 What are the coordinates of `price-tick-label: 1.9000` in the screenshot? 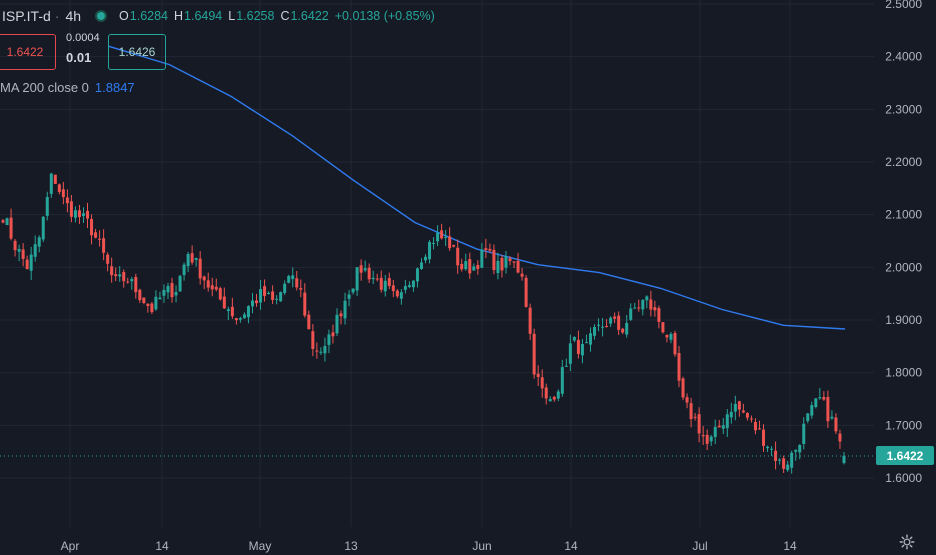 It's located at (903, 320).